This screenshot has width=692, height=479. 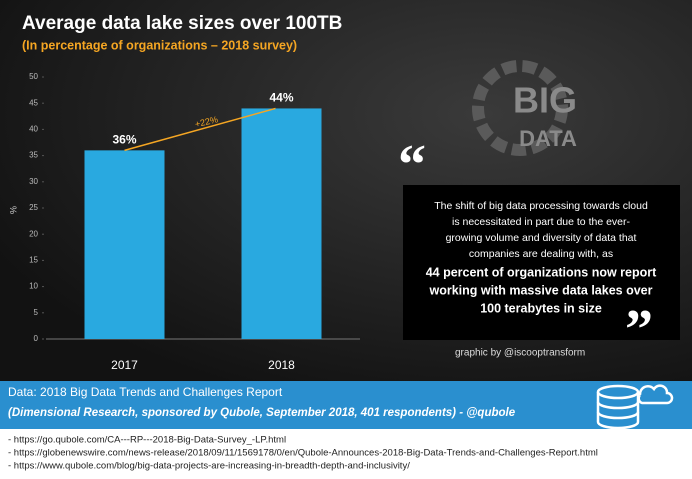 What do you see at coordinates (281, 98) in the screenshot?
I see `value-label: 44%` at bounding box center [281, 98].